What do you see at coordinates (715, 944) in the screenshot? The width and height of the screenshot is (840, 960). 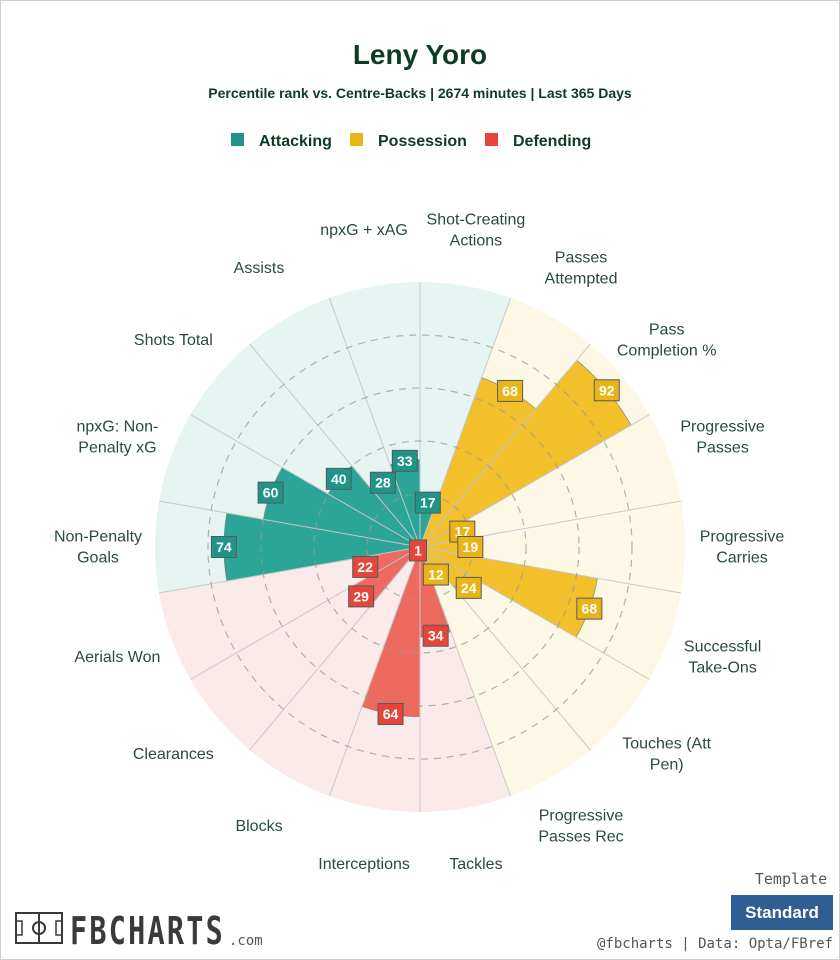 I see `data-credit: @fbcharts | Data: Opta/FBref` at bounding box center [715, 944].